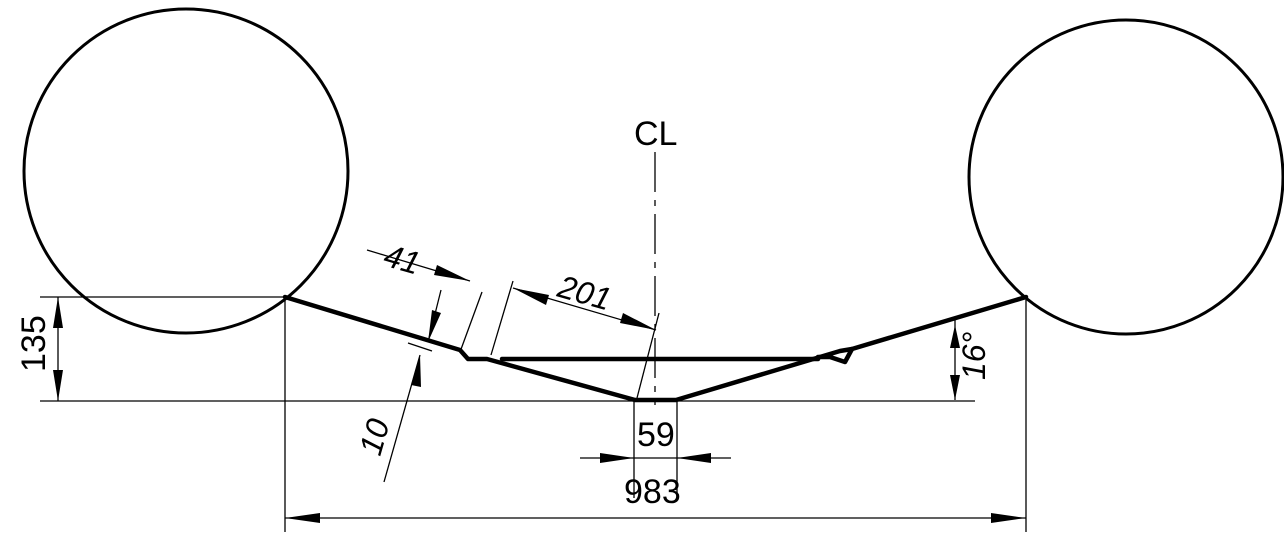 The height and width of the screenshot is (534, 1284). I want to click on dim-201-label: 201, so click(584, 293).